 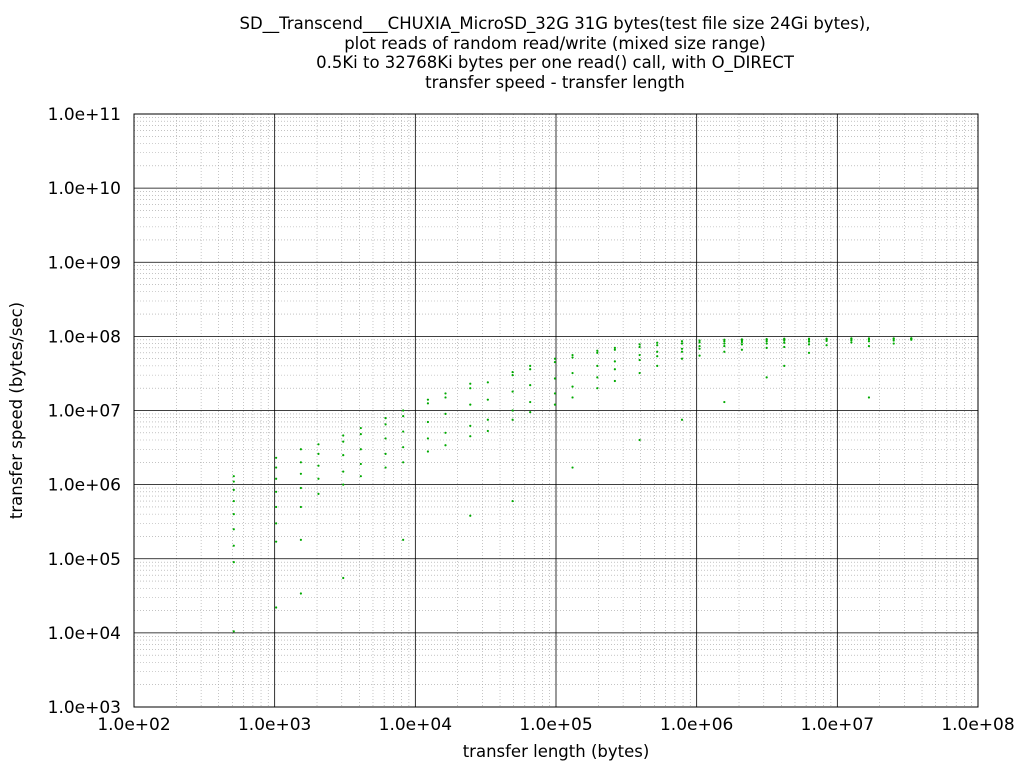 What do you see at coordinates (84, 708) in the screenshot?
I see `y-tick-label: 1.0e+03` at bounding box center [84, 708].